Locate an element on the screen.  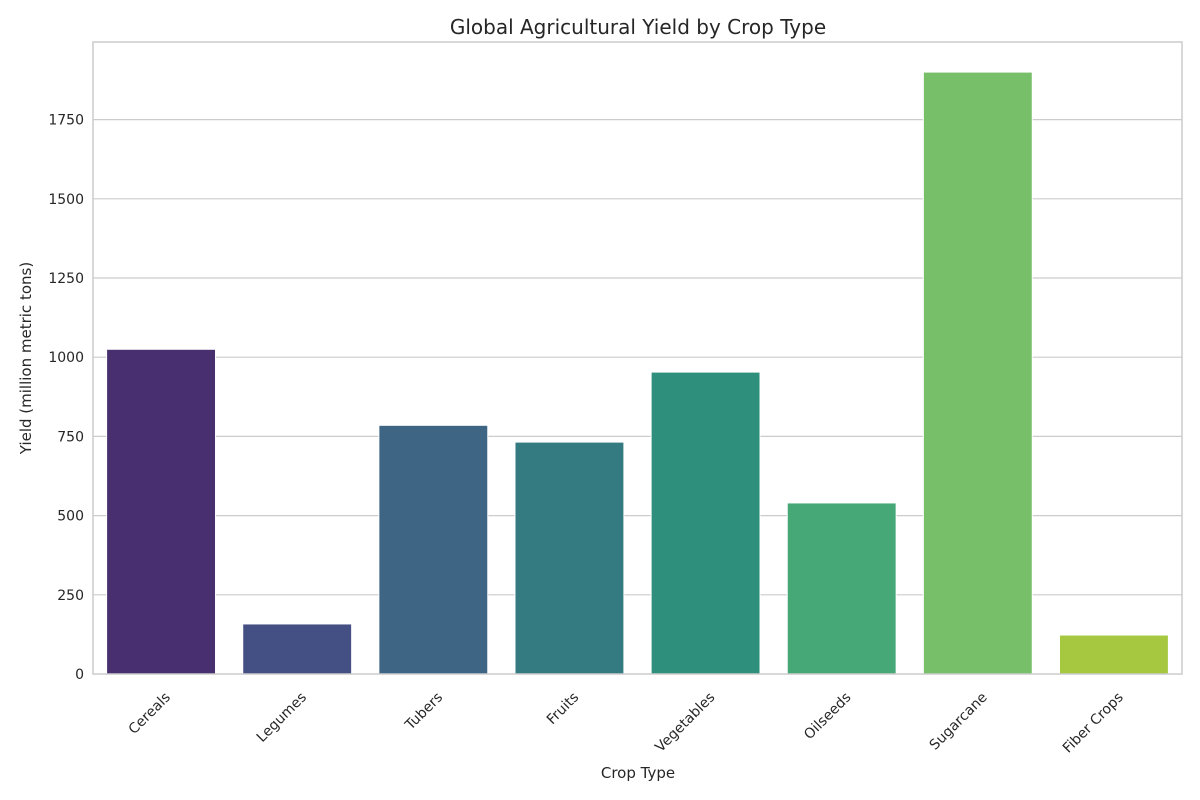
bar-cereals is located at coordinates (161, 511).